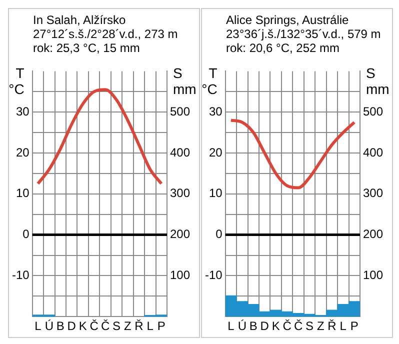 Image resolution: width=399 pixels, height=344 pixels. What do you see at coordinates (80, 20) in the screenshot?
I see `chart-title: In Salah, Alžírsko` at bounding box center [80, 20].